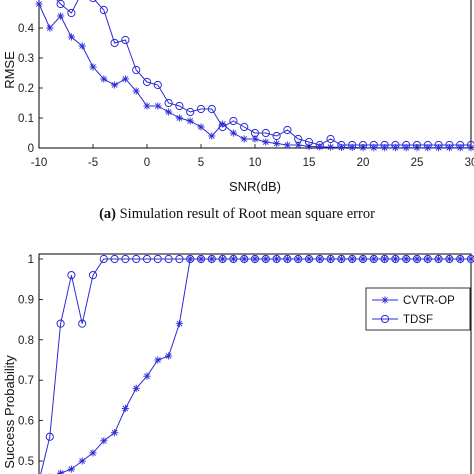  What do you see at coordinates (93, 163) in the screenshot?
I see `rmse-x-tick-label: -5` at bounding box center [93, 163].